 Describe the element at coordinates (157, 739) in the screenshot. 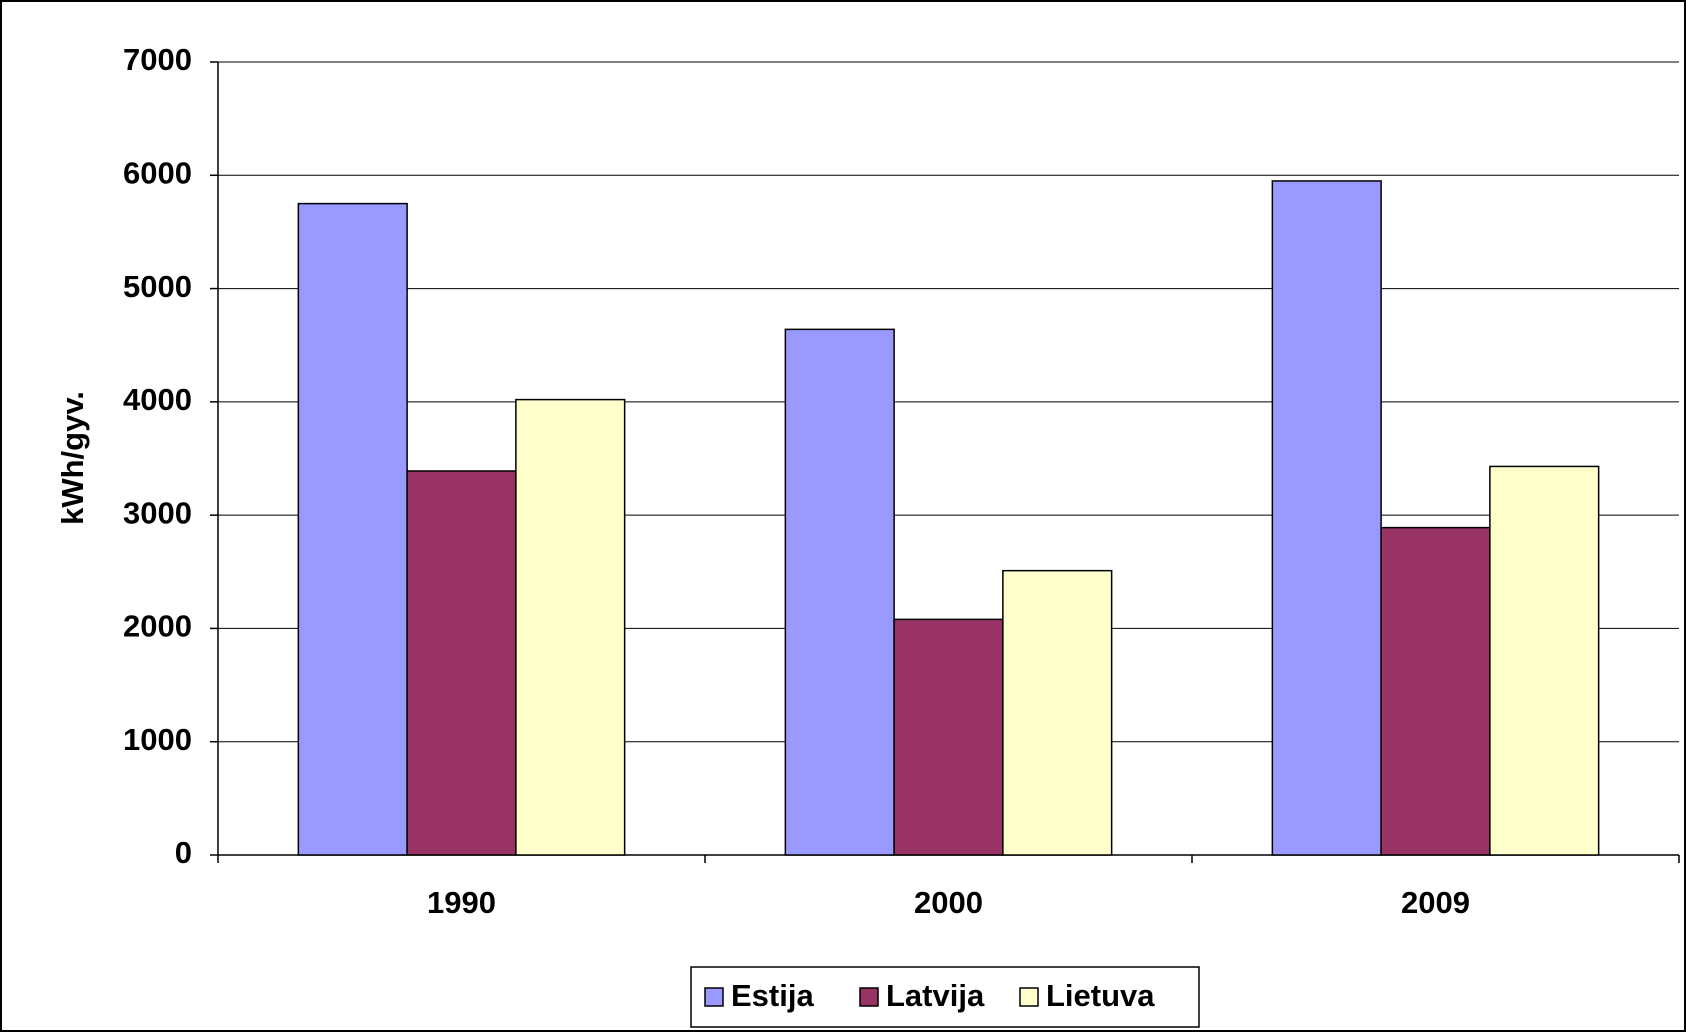

I see `y-tick-label: 1000` at that location.